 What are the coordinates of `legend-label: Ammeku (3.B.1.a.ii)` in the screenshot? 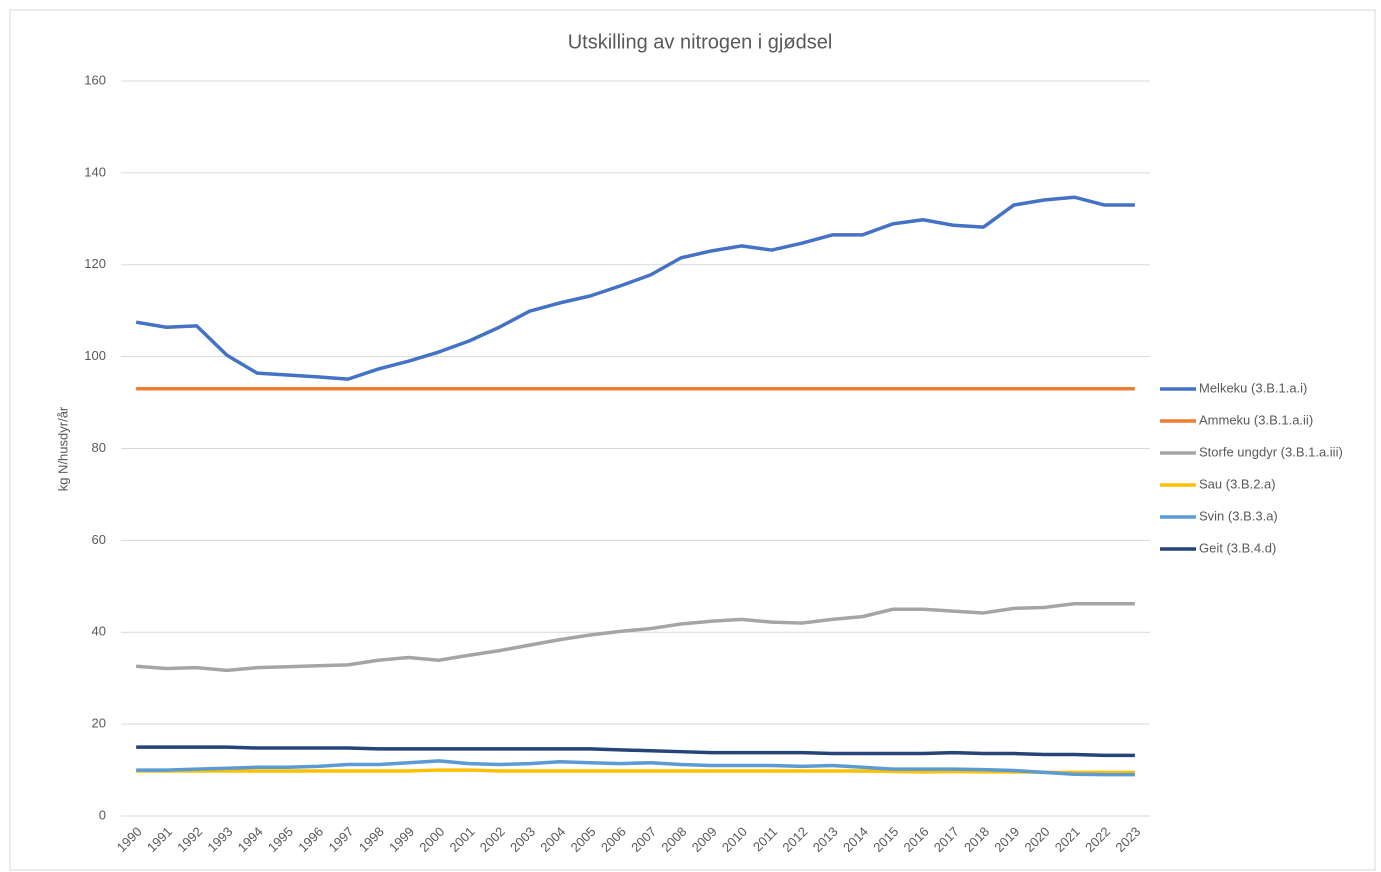 It's located at (1256, 419).